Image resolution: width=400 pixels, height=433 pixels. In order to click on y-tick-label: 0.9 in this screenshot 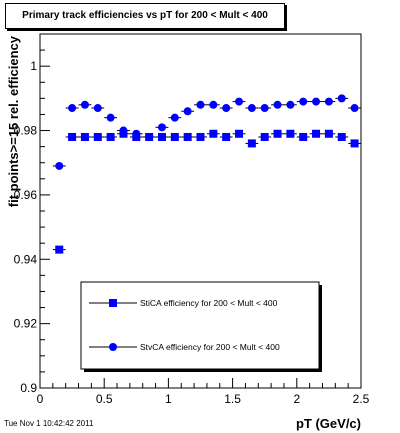, I will do `click(28, 388)`.